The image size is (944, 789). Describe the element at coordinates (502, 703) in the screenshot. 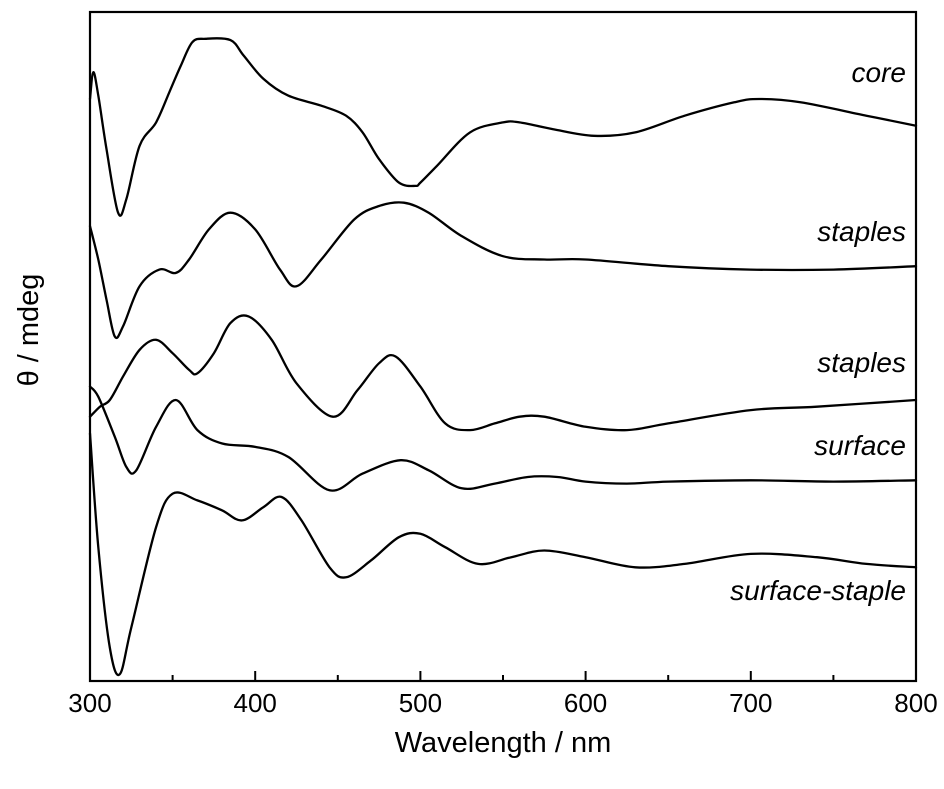

I see `x-axis-tick-labels: 300 400 500 600 700 800` at that location.